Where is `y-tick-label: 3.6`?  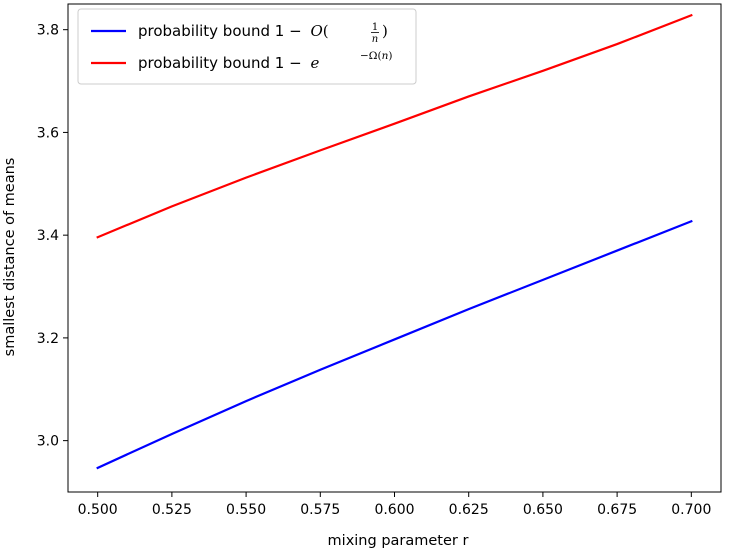 y-tick-label: 3.6 is located at coordinates (48, 133).